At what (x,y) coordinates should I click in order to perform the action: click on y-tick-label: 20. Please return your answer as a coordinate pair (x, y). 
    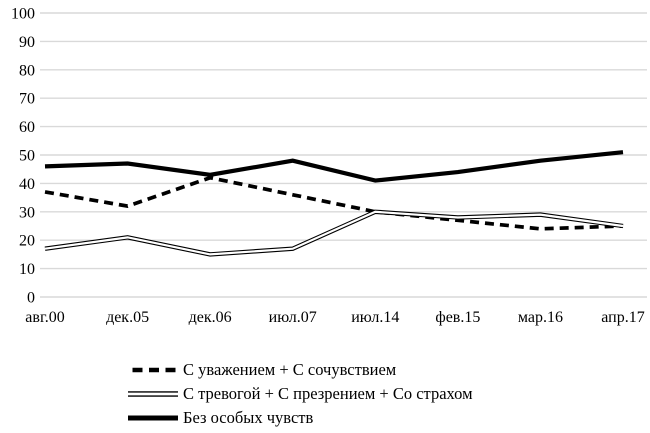
    Looking at the image, I should click on (27, 241).